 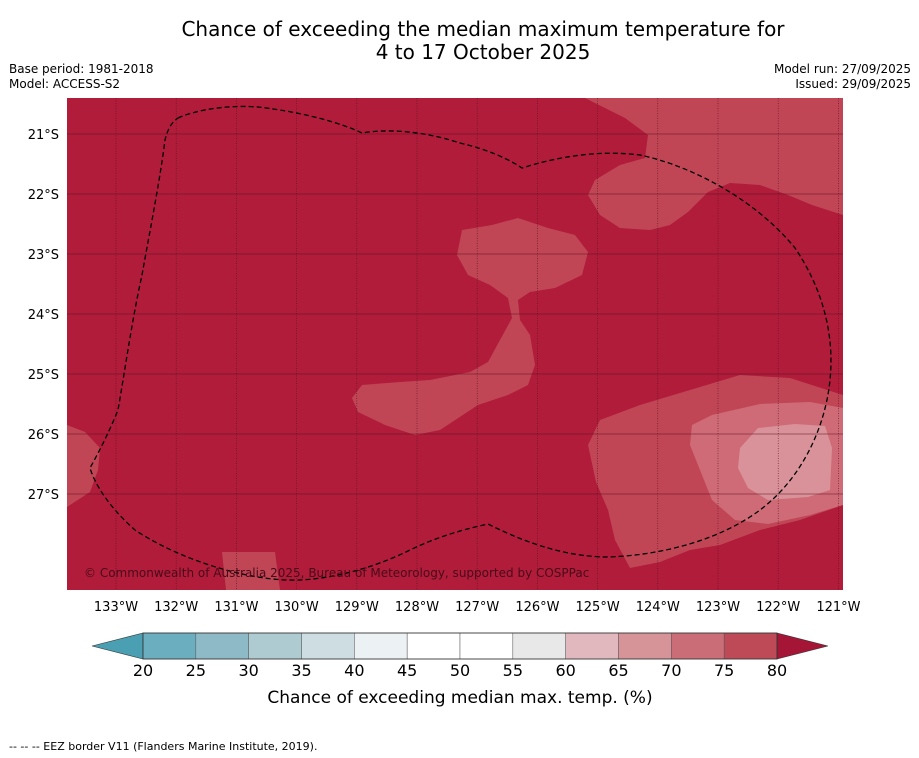 I want to click on longitude-label: 129°W, so click(x=357, y=607).